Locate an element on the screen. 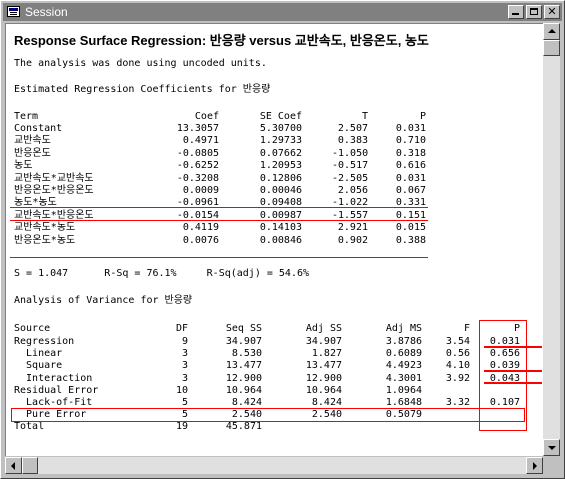 This screenshot has height=479, width=565. close-icon: ✕ is located at coordinates (552, 11).